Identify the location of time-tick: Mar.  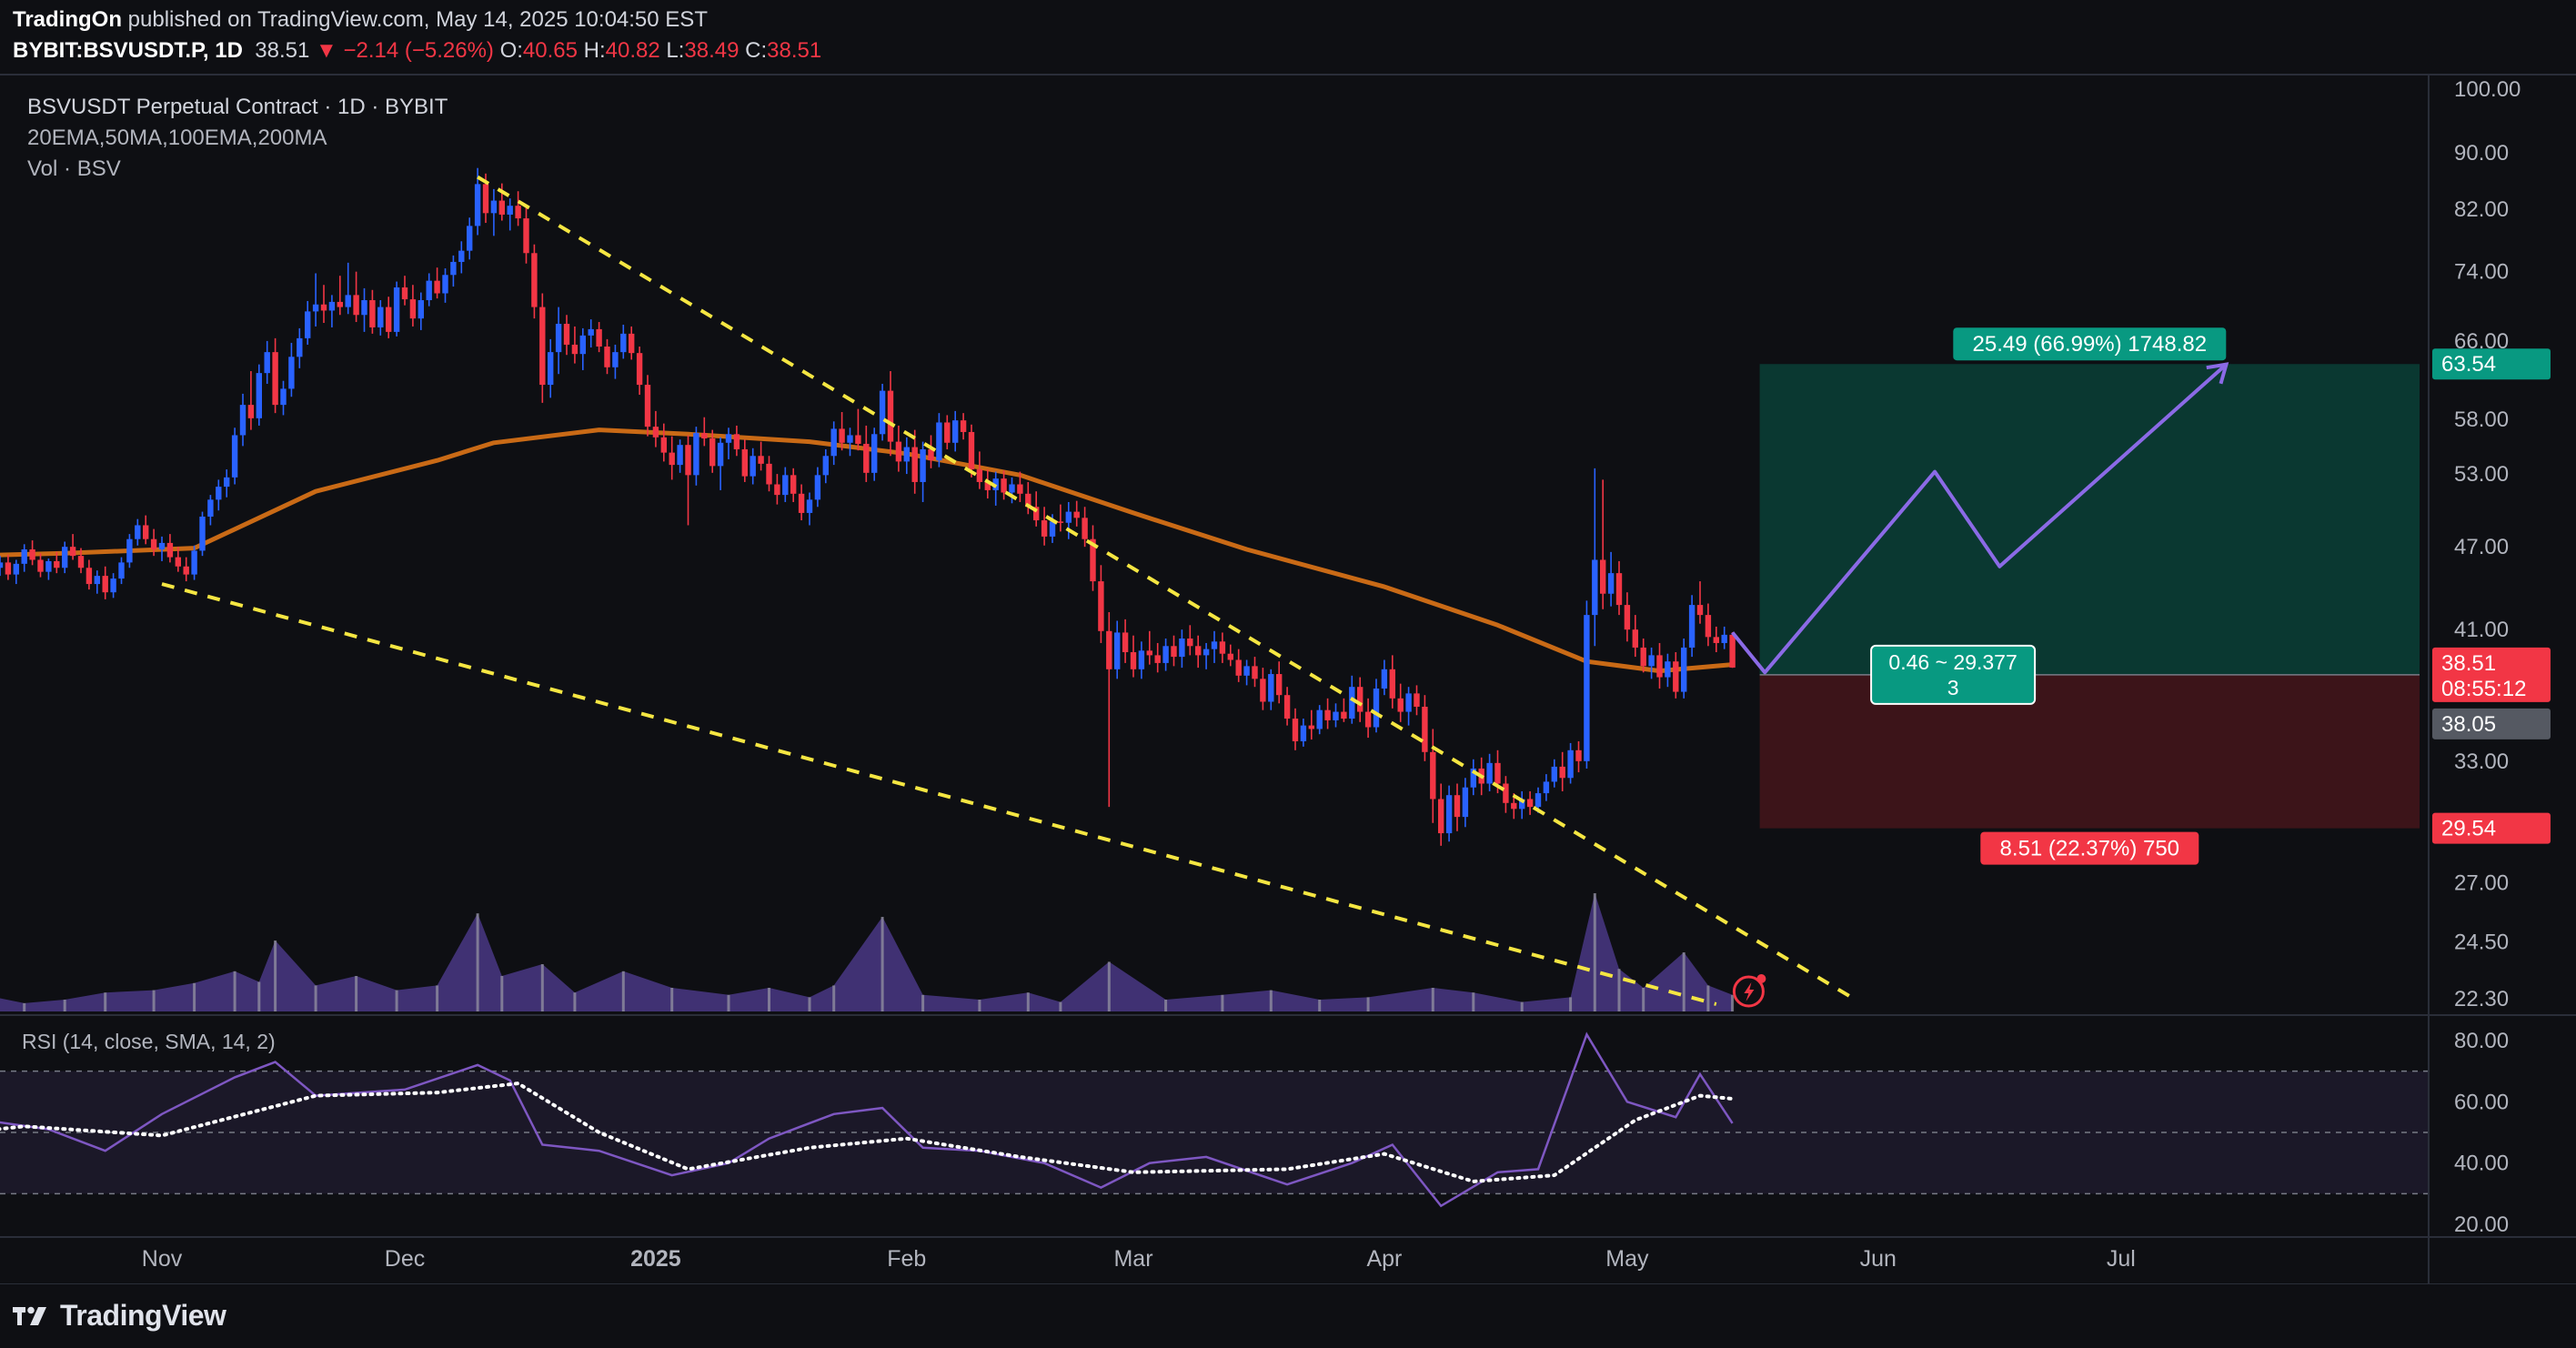
(1132, 1259).